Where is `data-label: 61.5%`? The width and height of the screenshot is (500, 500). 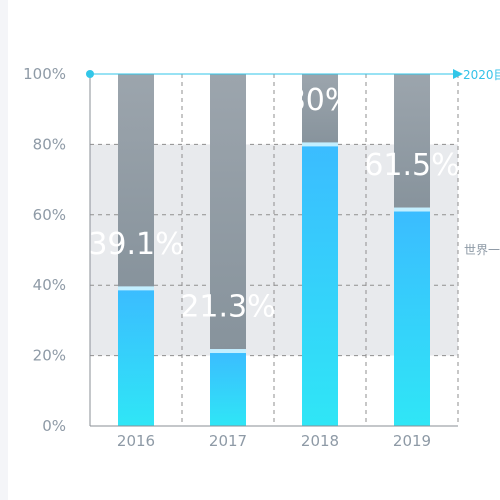
data-label: 61.5% is located at coordinates (411, 165).